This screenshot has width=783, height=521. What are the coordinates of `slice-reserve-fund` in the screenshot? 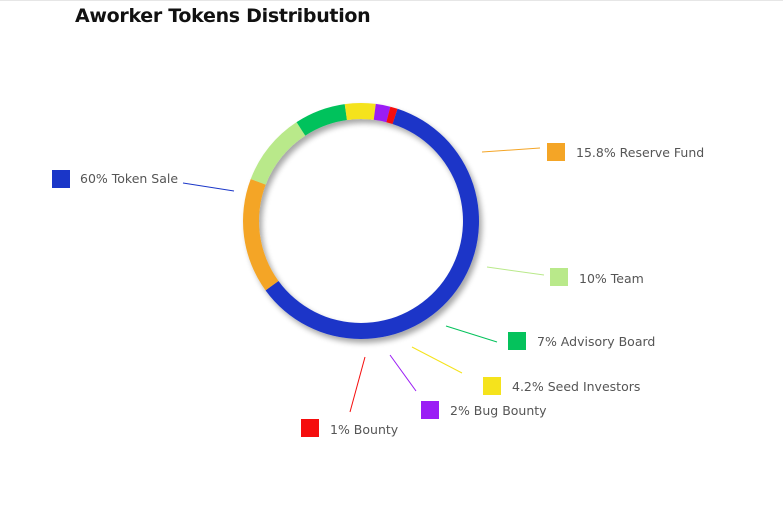 It's located at (261, 234).